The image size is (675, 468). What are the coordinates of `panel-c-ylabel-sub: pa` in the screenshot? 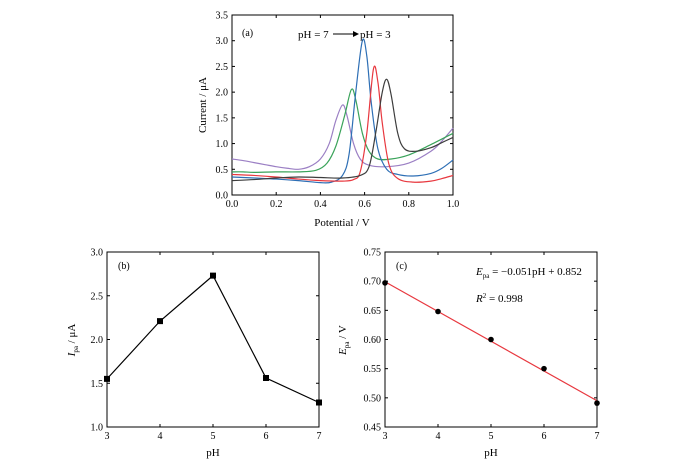 It's located at (347, 345).